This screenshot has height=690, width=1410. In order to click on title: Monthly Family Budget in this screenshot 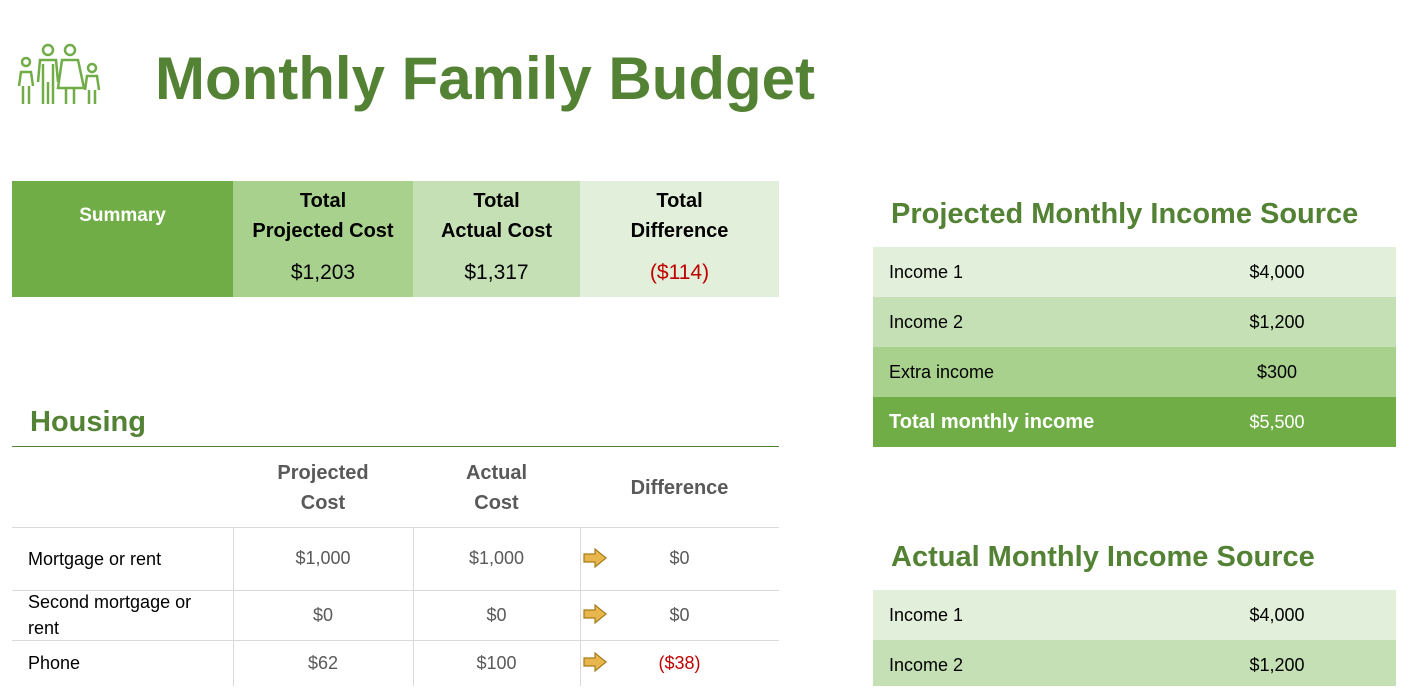, I will do `click(485, 78)`.